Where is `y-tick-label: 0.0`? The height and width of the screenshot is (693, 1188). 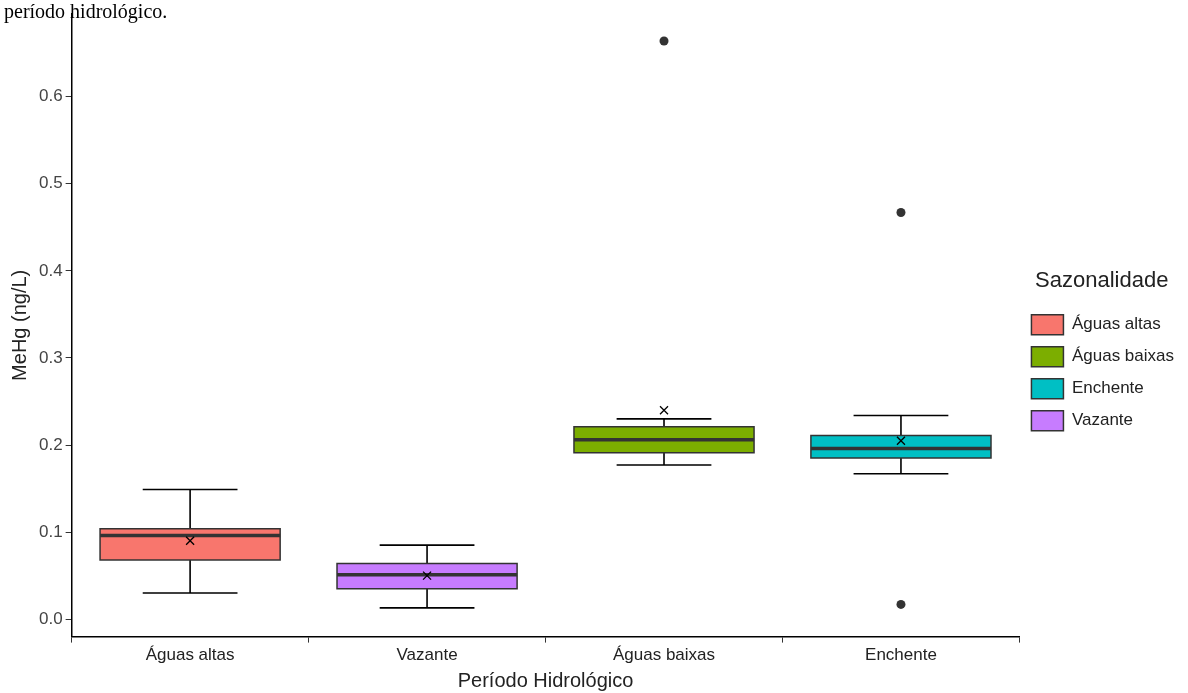
y-tick-label: 0.0 is located at coordinates (50, 618).